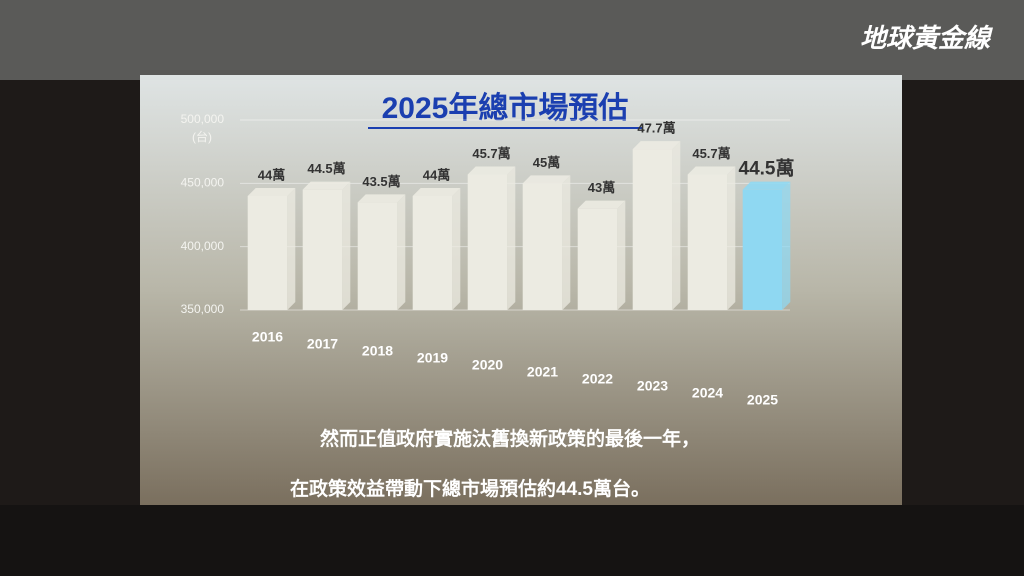  What do you see at coordinates (203, 119) in the screenshot?
I see `y-tick-label: 500,000` at bounding box center [203, 119].